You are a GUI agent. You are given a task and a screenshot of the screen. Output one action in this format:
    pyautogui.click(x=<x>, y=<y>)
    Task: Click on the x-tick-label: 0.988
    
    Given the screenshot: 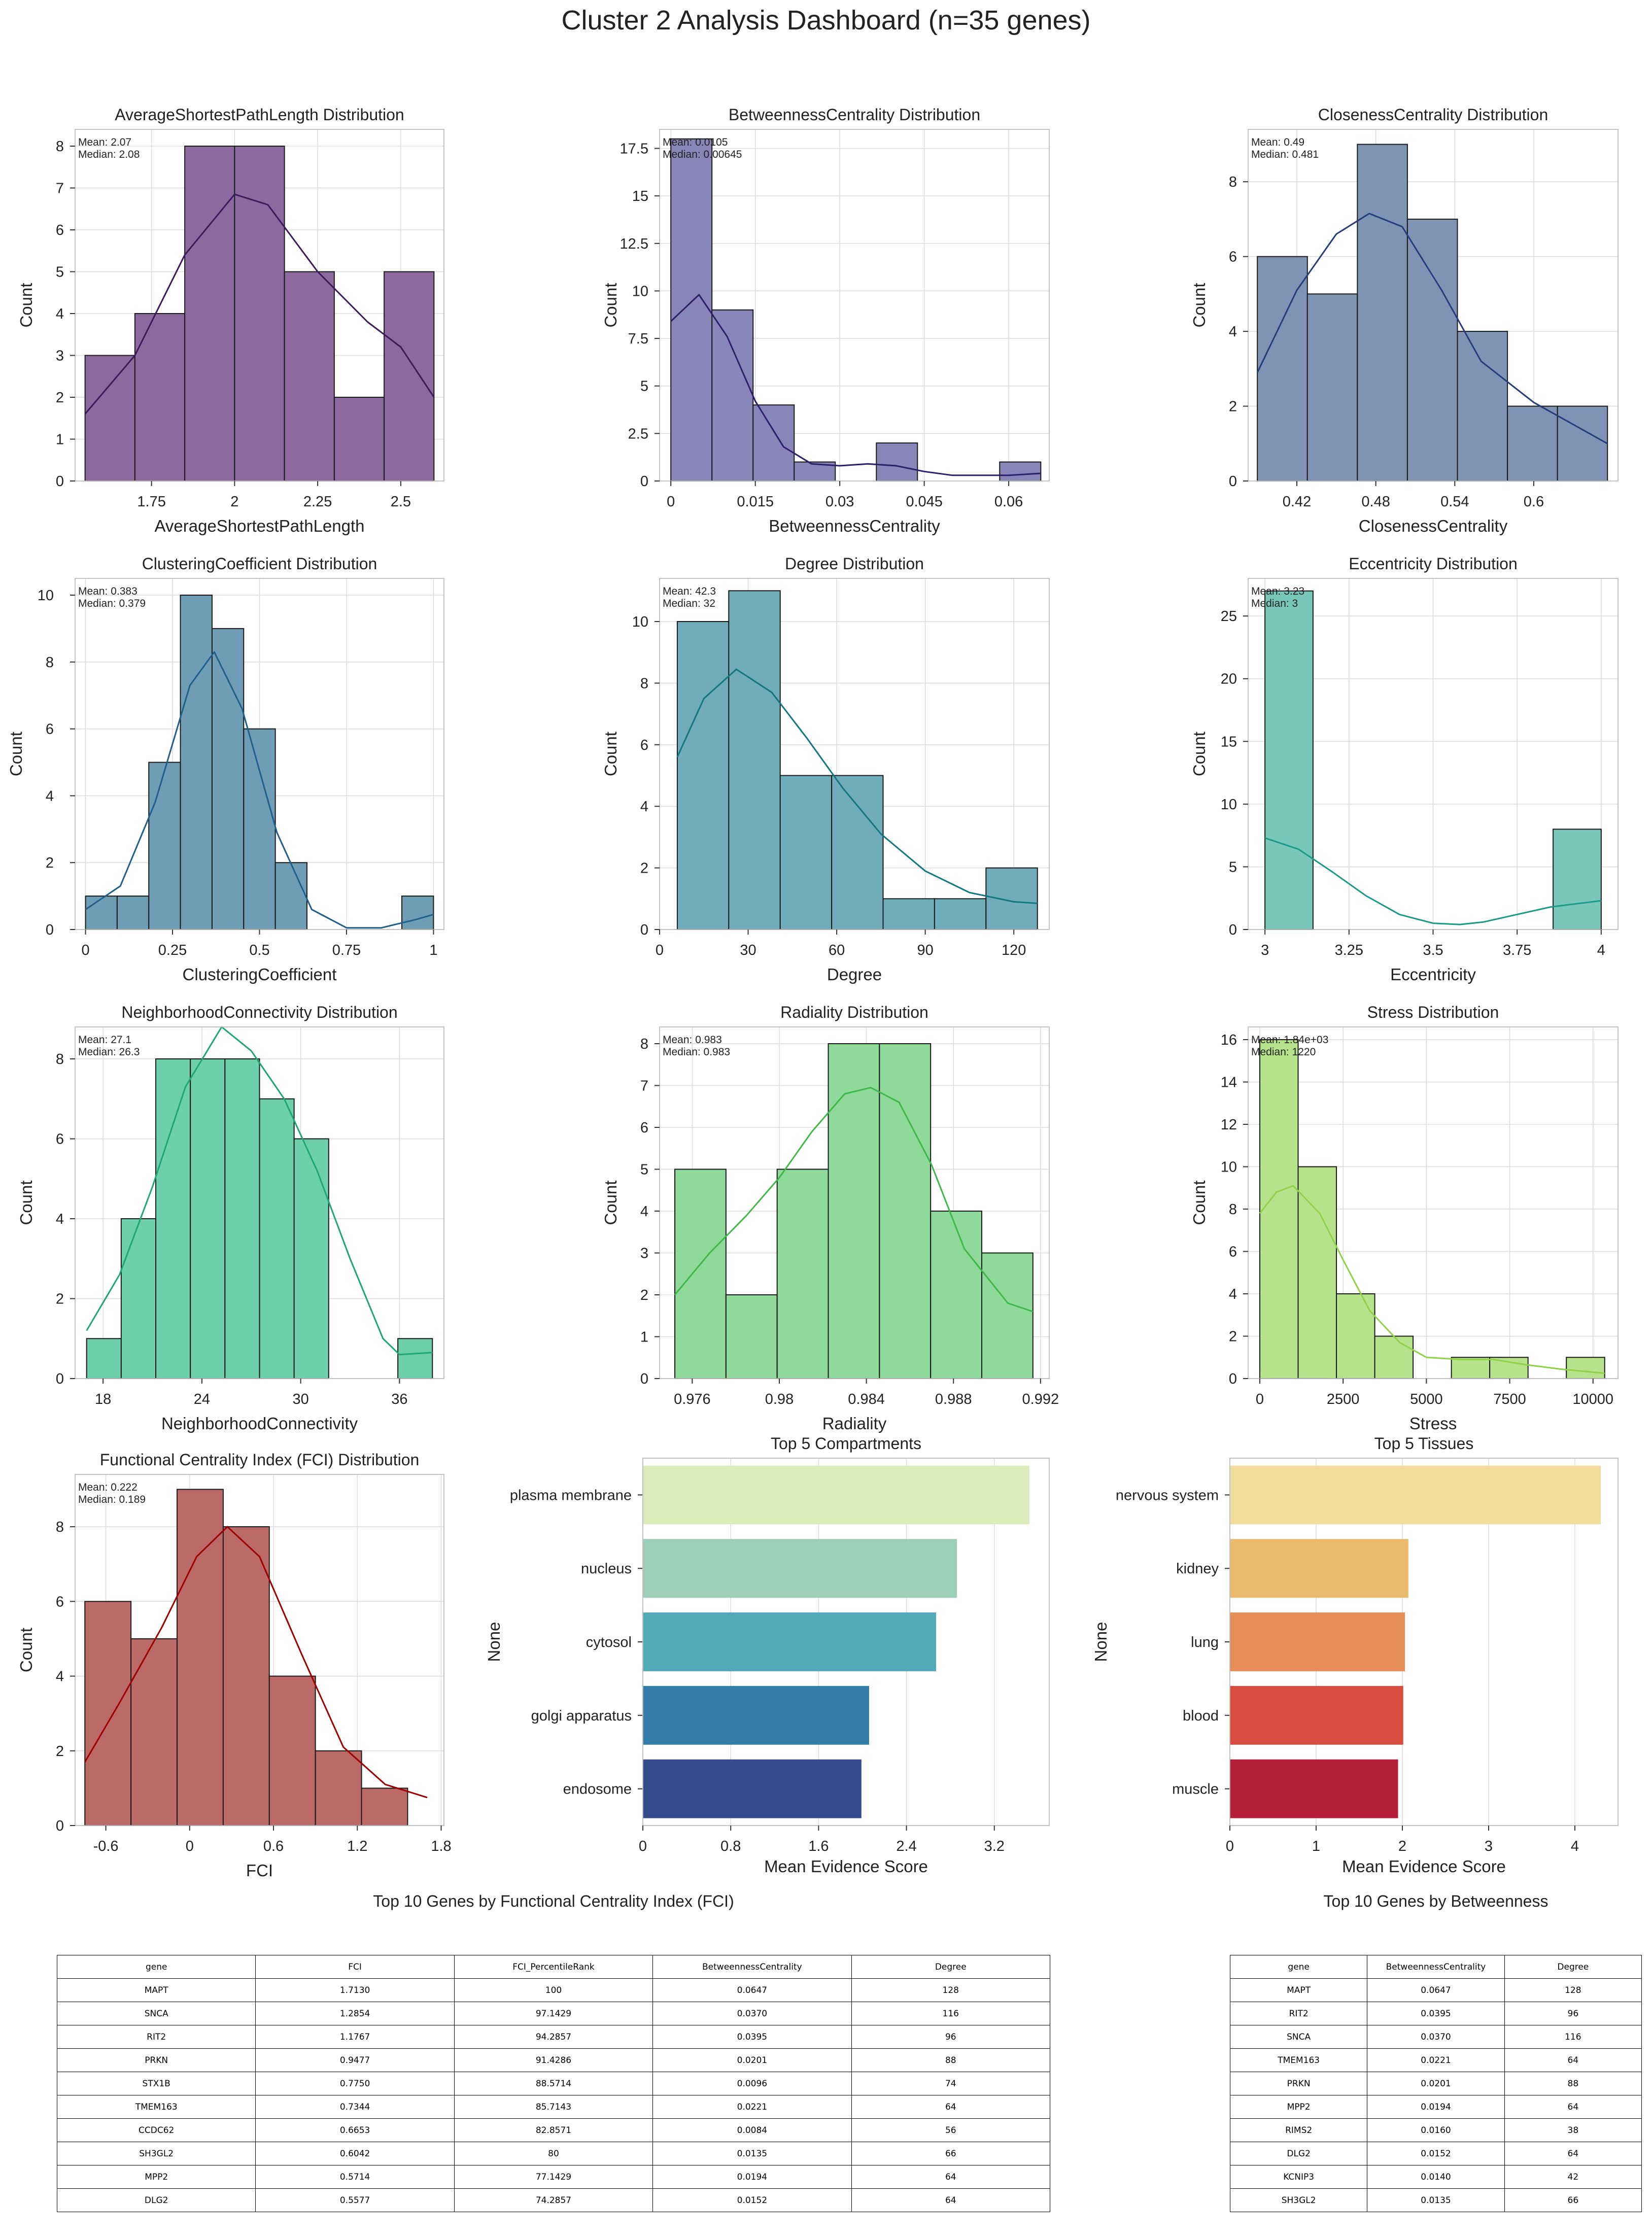 What is the action you would take?
    pyautogui.click(x=953, y=1399)
    